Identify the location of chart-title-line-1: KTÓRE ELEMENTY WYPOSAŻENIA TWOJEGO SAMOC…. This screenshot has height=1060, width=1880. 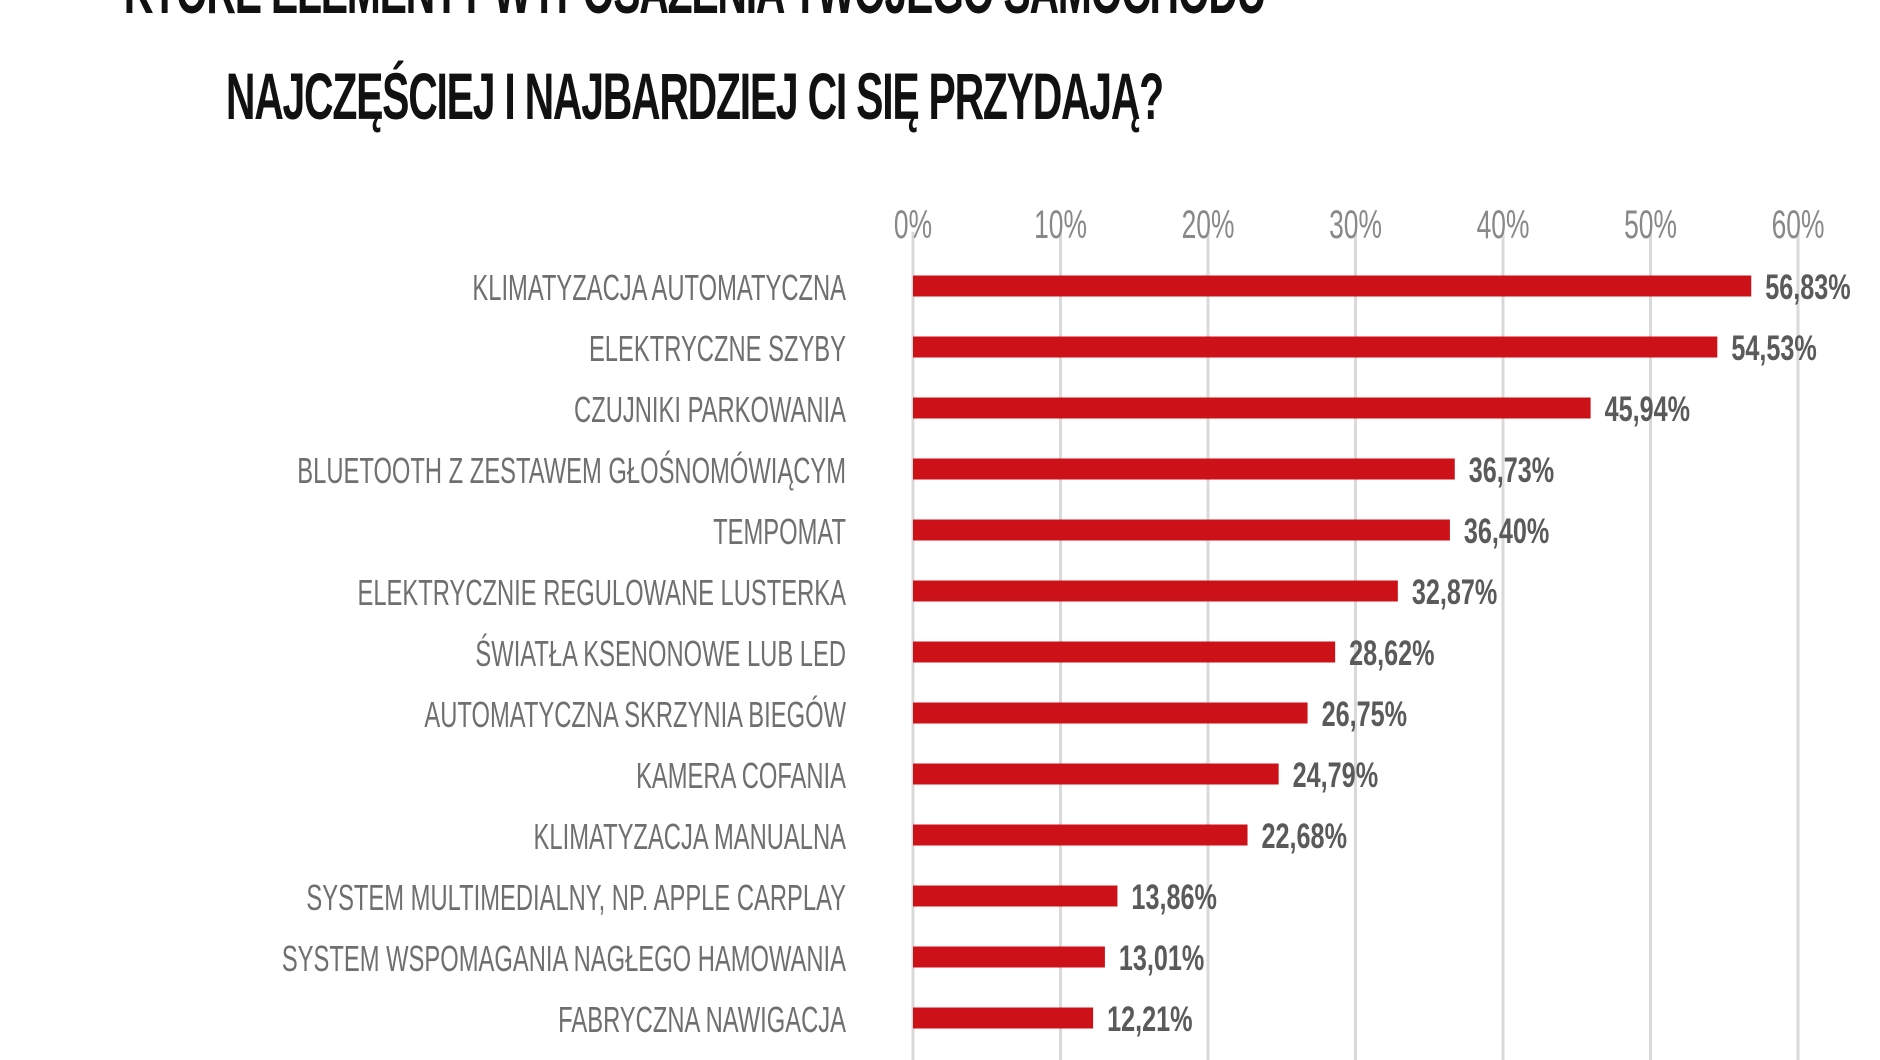
(694, 14).